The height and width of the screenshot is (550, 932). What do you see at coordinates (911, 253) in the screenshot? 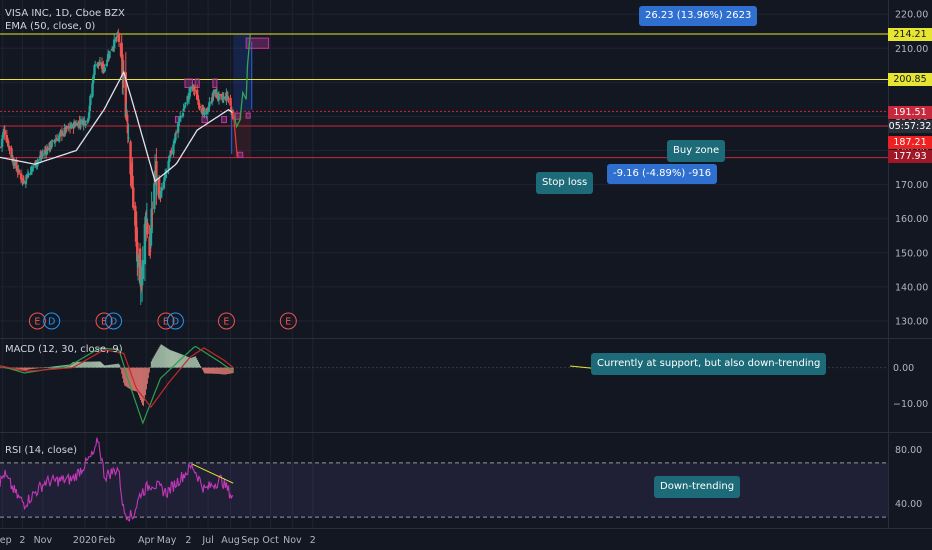
I see `price-tick-label: 150.00` at bounding box center [911, 253].